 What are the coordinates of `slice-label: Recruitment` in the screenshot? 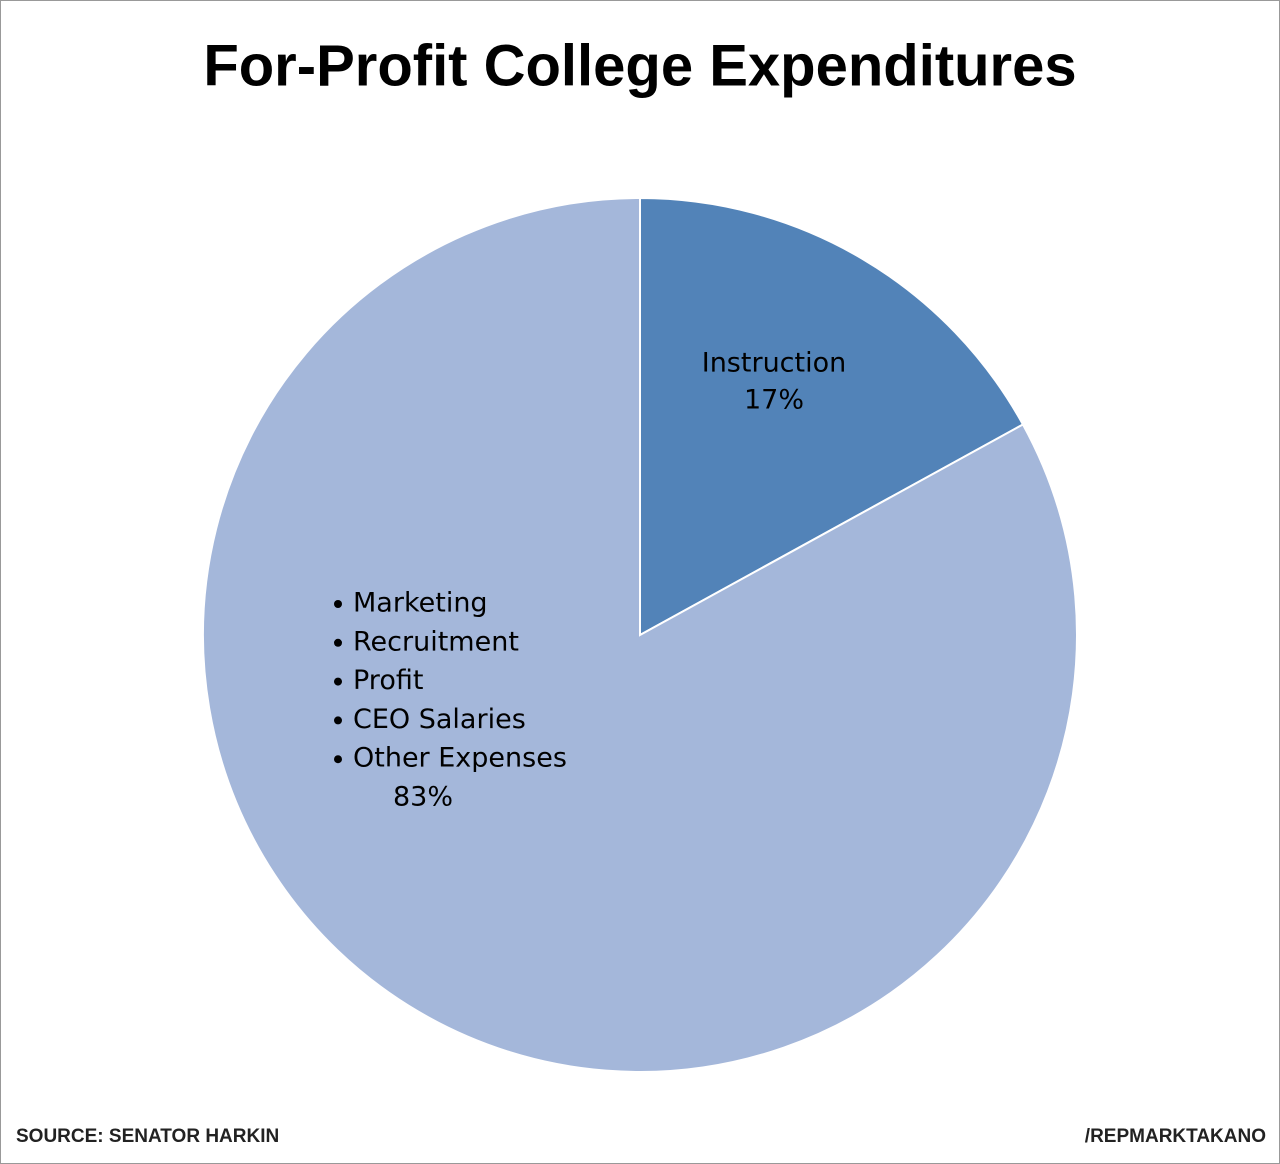 It's located at (436, 641).